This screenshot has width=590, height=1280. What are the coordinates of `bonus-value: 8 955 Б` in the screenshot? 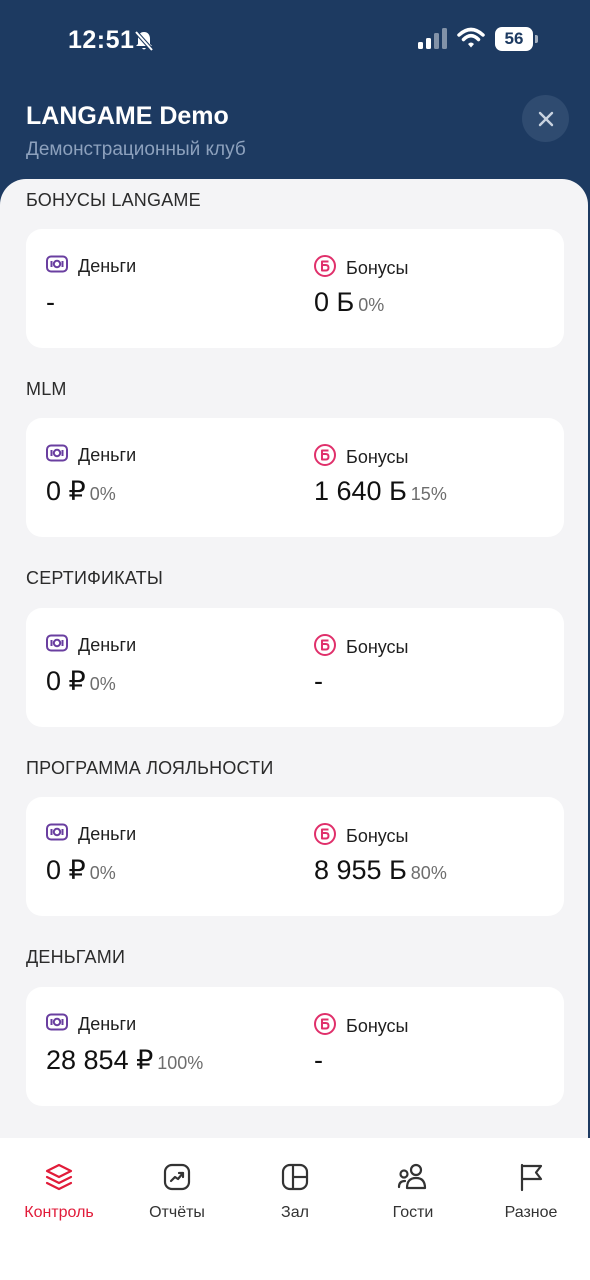 It's located at (360, 870).